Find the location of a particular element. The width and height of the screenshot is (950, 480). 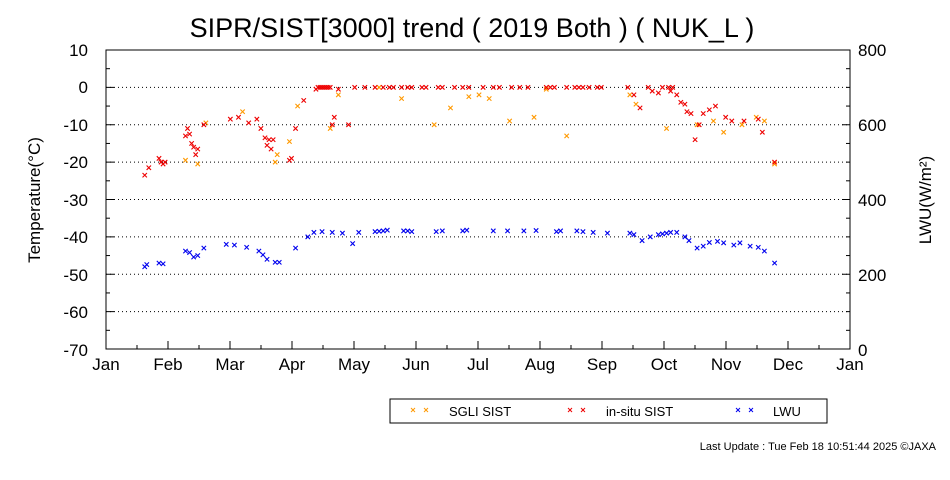

y2-tick-label: 800 is located at coordinates (872, 50).